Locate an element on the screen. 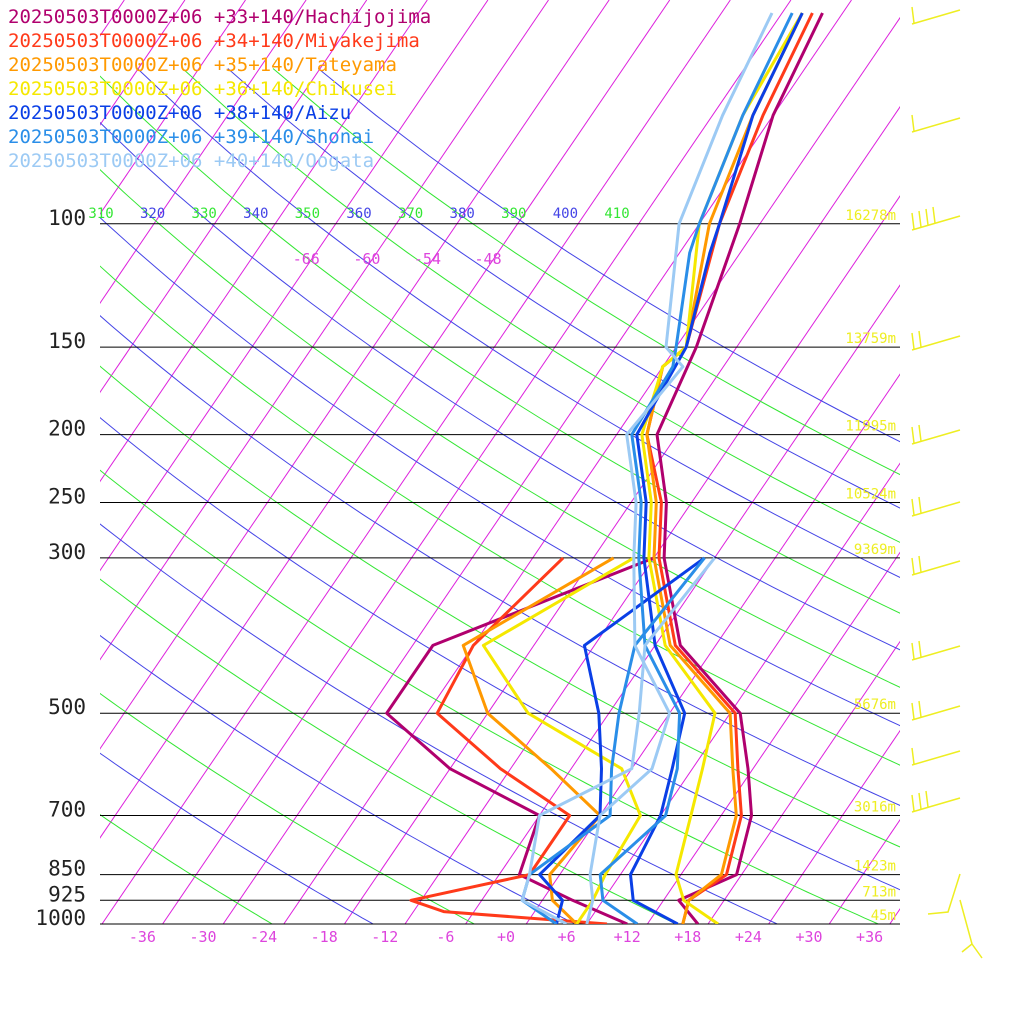 Image resolution: width=1024 pixels, height=1024 pixels. temperature-tick-label: -18 is located at coordinates (324, 937).